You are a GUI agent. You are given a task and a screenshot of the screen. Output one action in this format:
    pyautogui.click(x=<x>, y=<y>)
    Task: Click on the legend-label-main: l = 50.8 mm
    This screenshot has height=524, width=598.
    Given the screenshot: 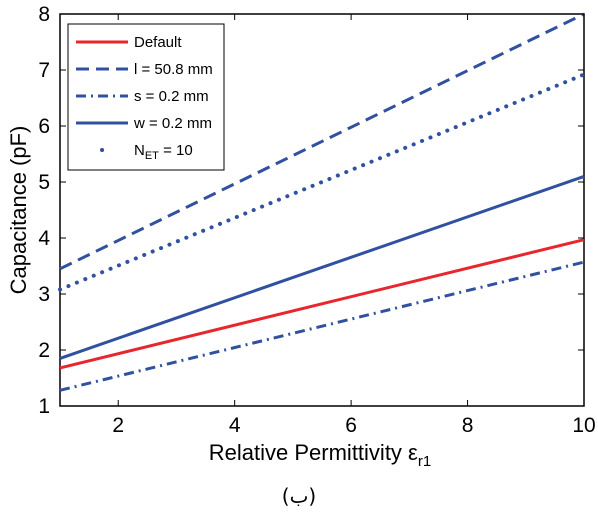 What is the action you would take?
    pyautogui.click(x=173, y=69)
    